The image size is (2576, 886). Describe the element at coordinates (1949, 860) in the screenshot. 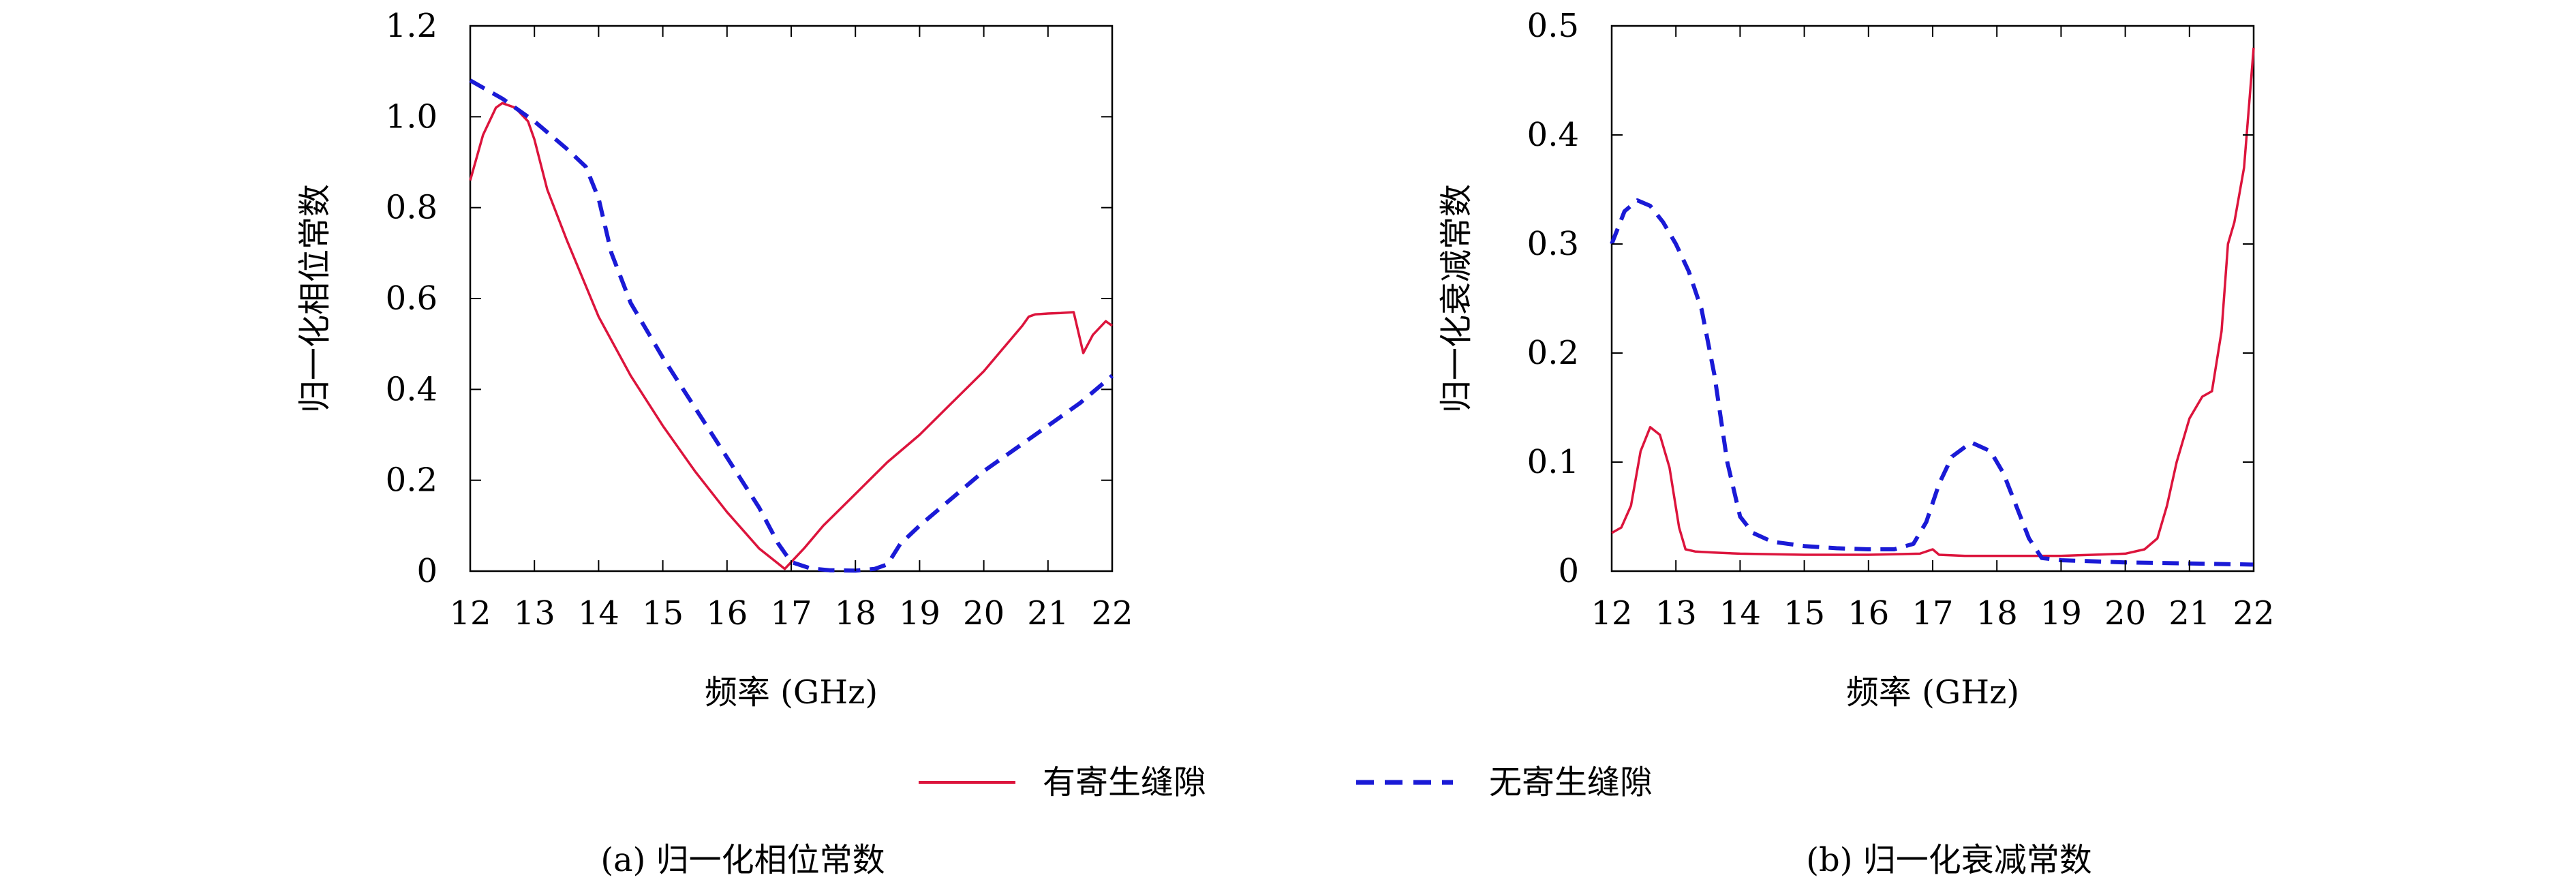

I see `attenuation-caption: (b) 归一化衰减常数` at that location.